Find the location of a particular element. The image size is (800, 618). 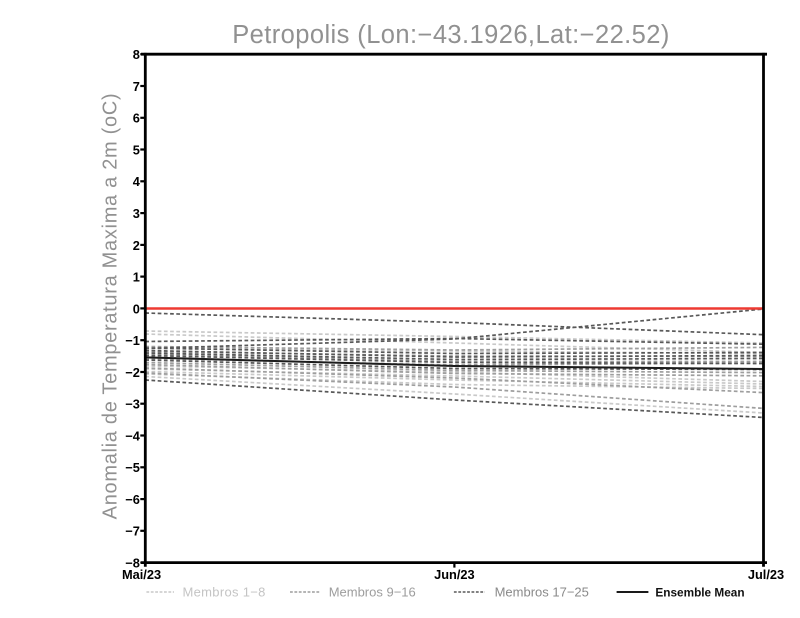

svg-text: Mai/23 is located at coordinates (141, 574).